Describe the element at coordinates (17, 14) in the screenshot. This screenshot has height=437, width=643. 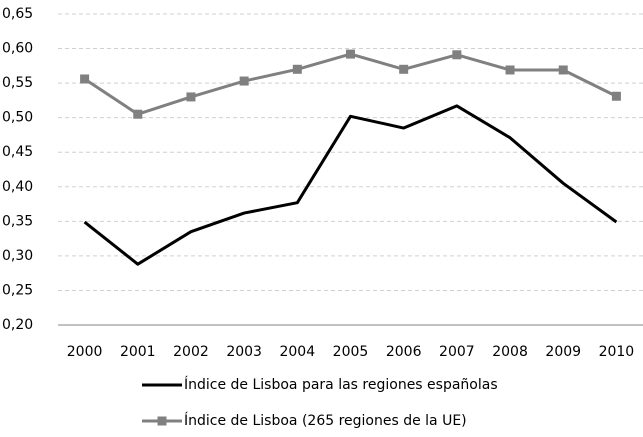
I see `y-tick-label: 0,65` at that location.